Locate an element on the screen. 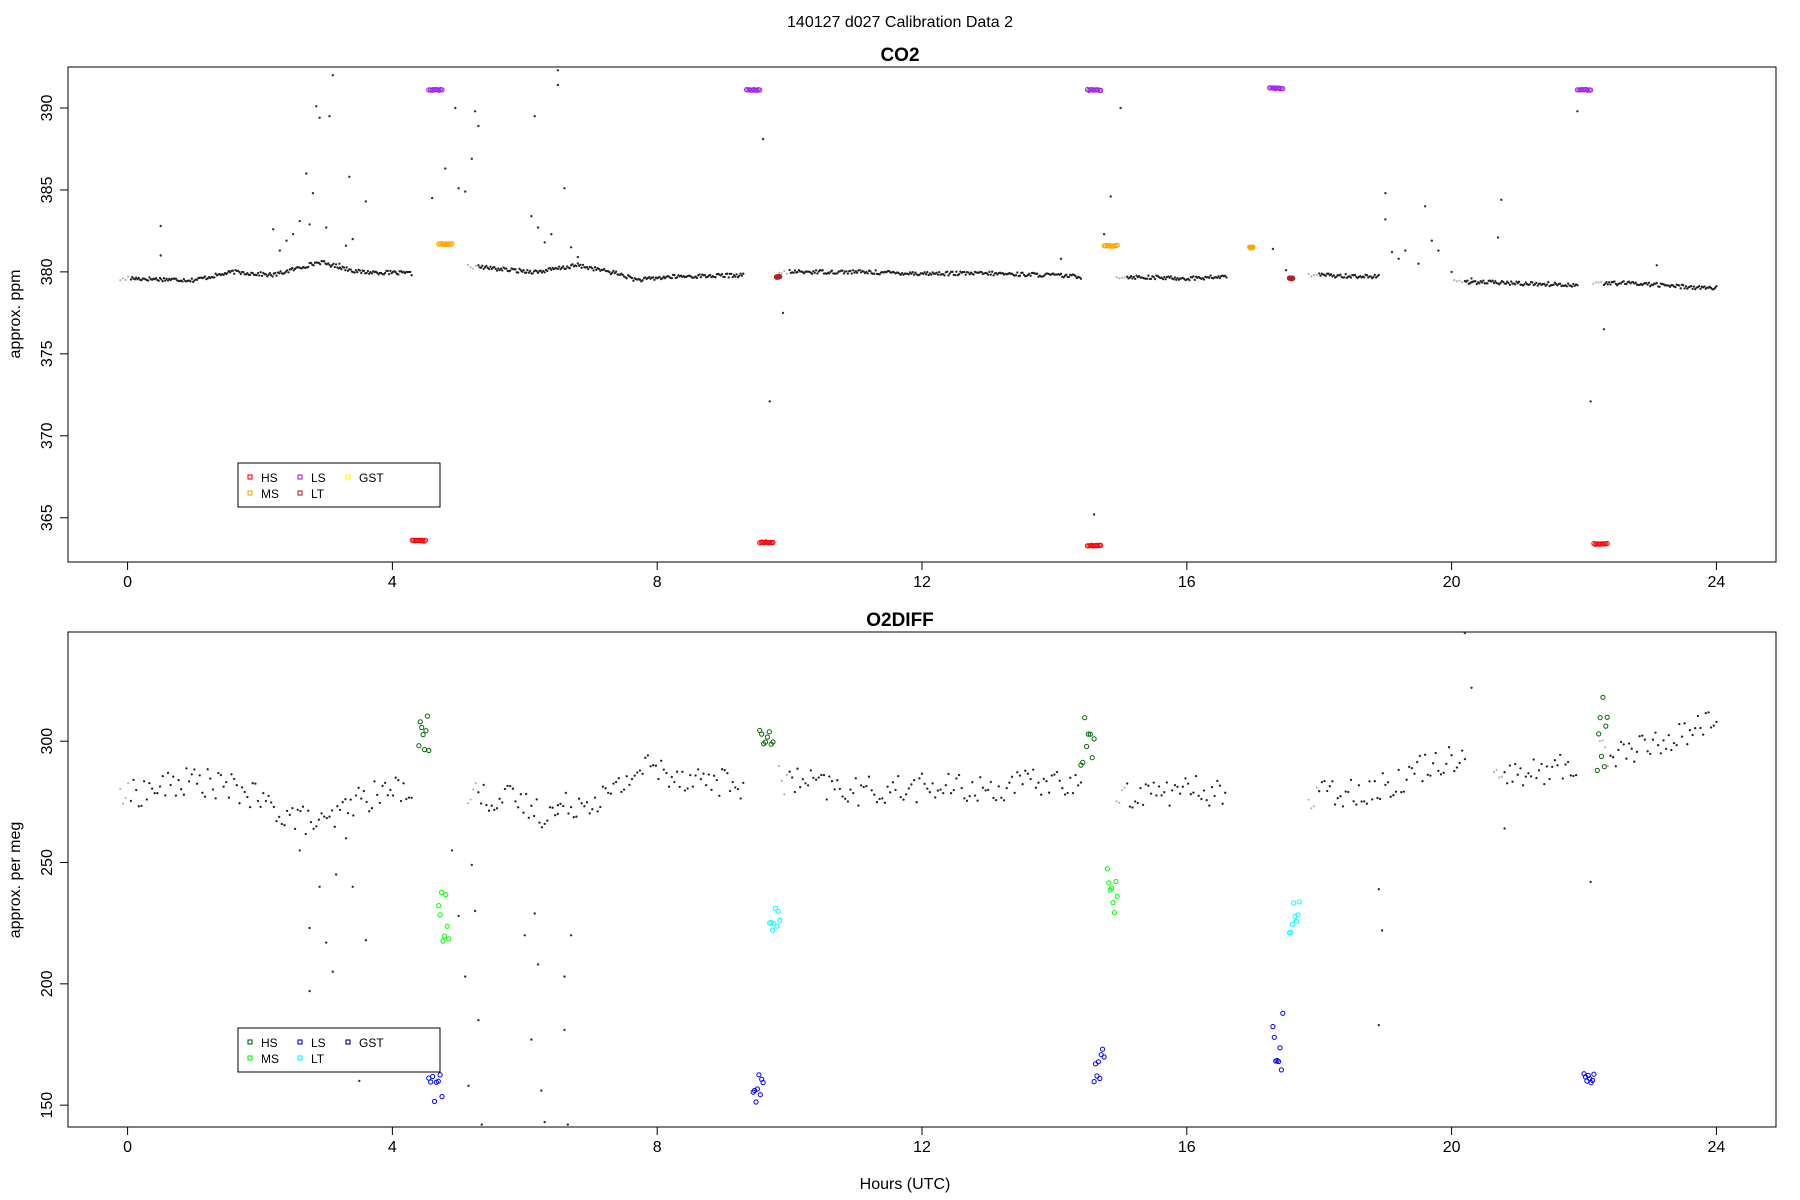  co2-y-tick-label: 375 is located at coordinates (47, 353).